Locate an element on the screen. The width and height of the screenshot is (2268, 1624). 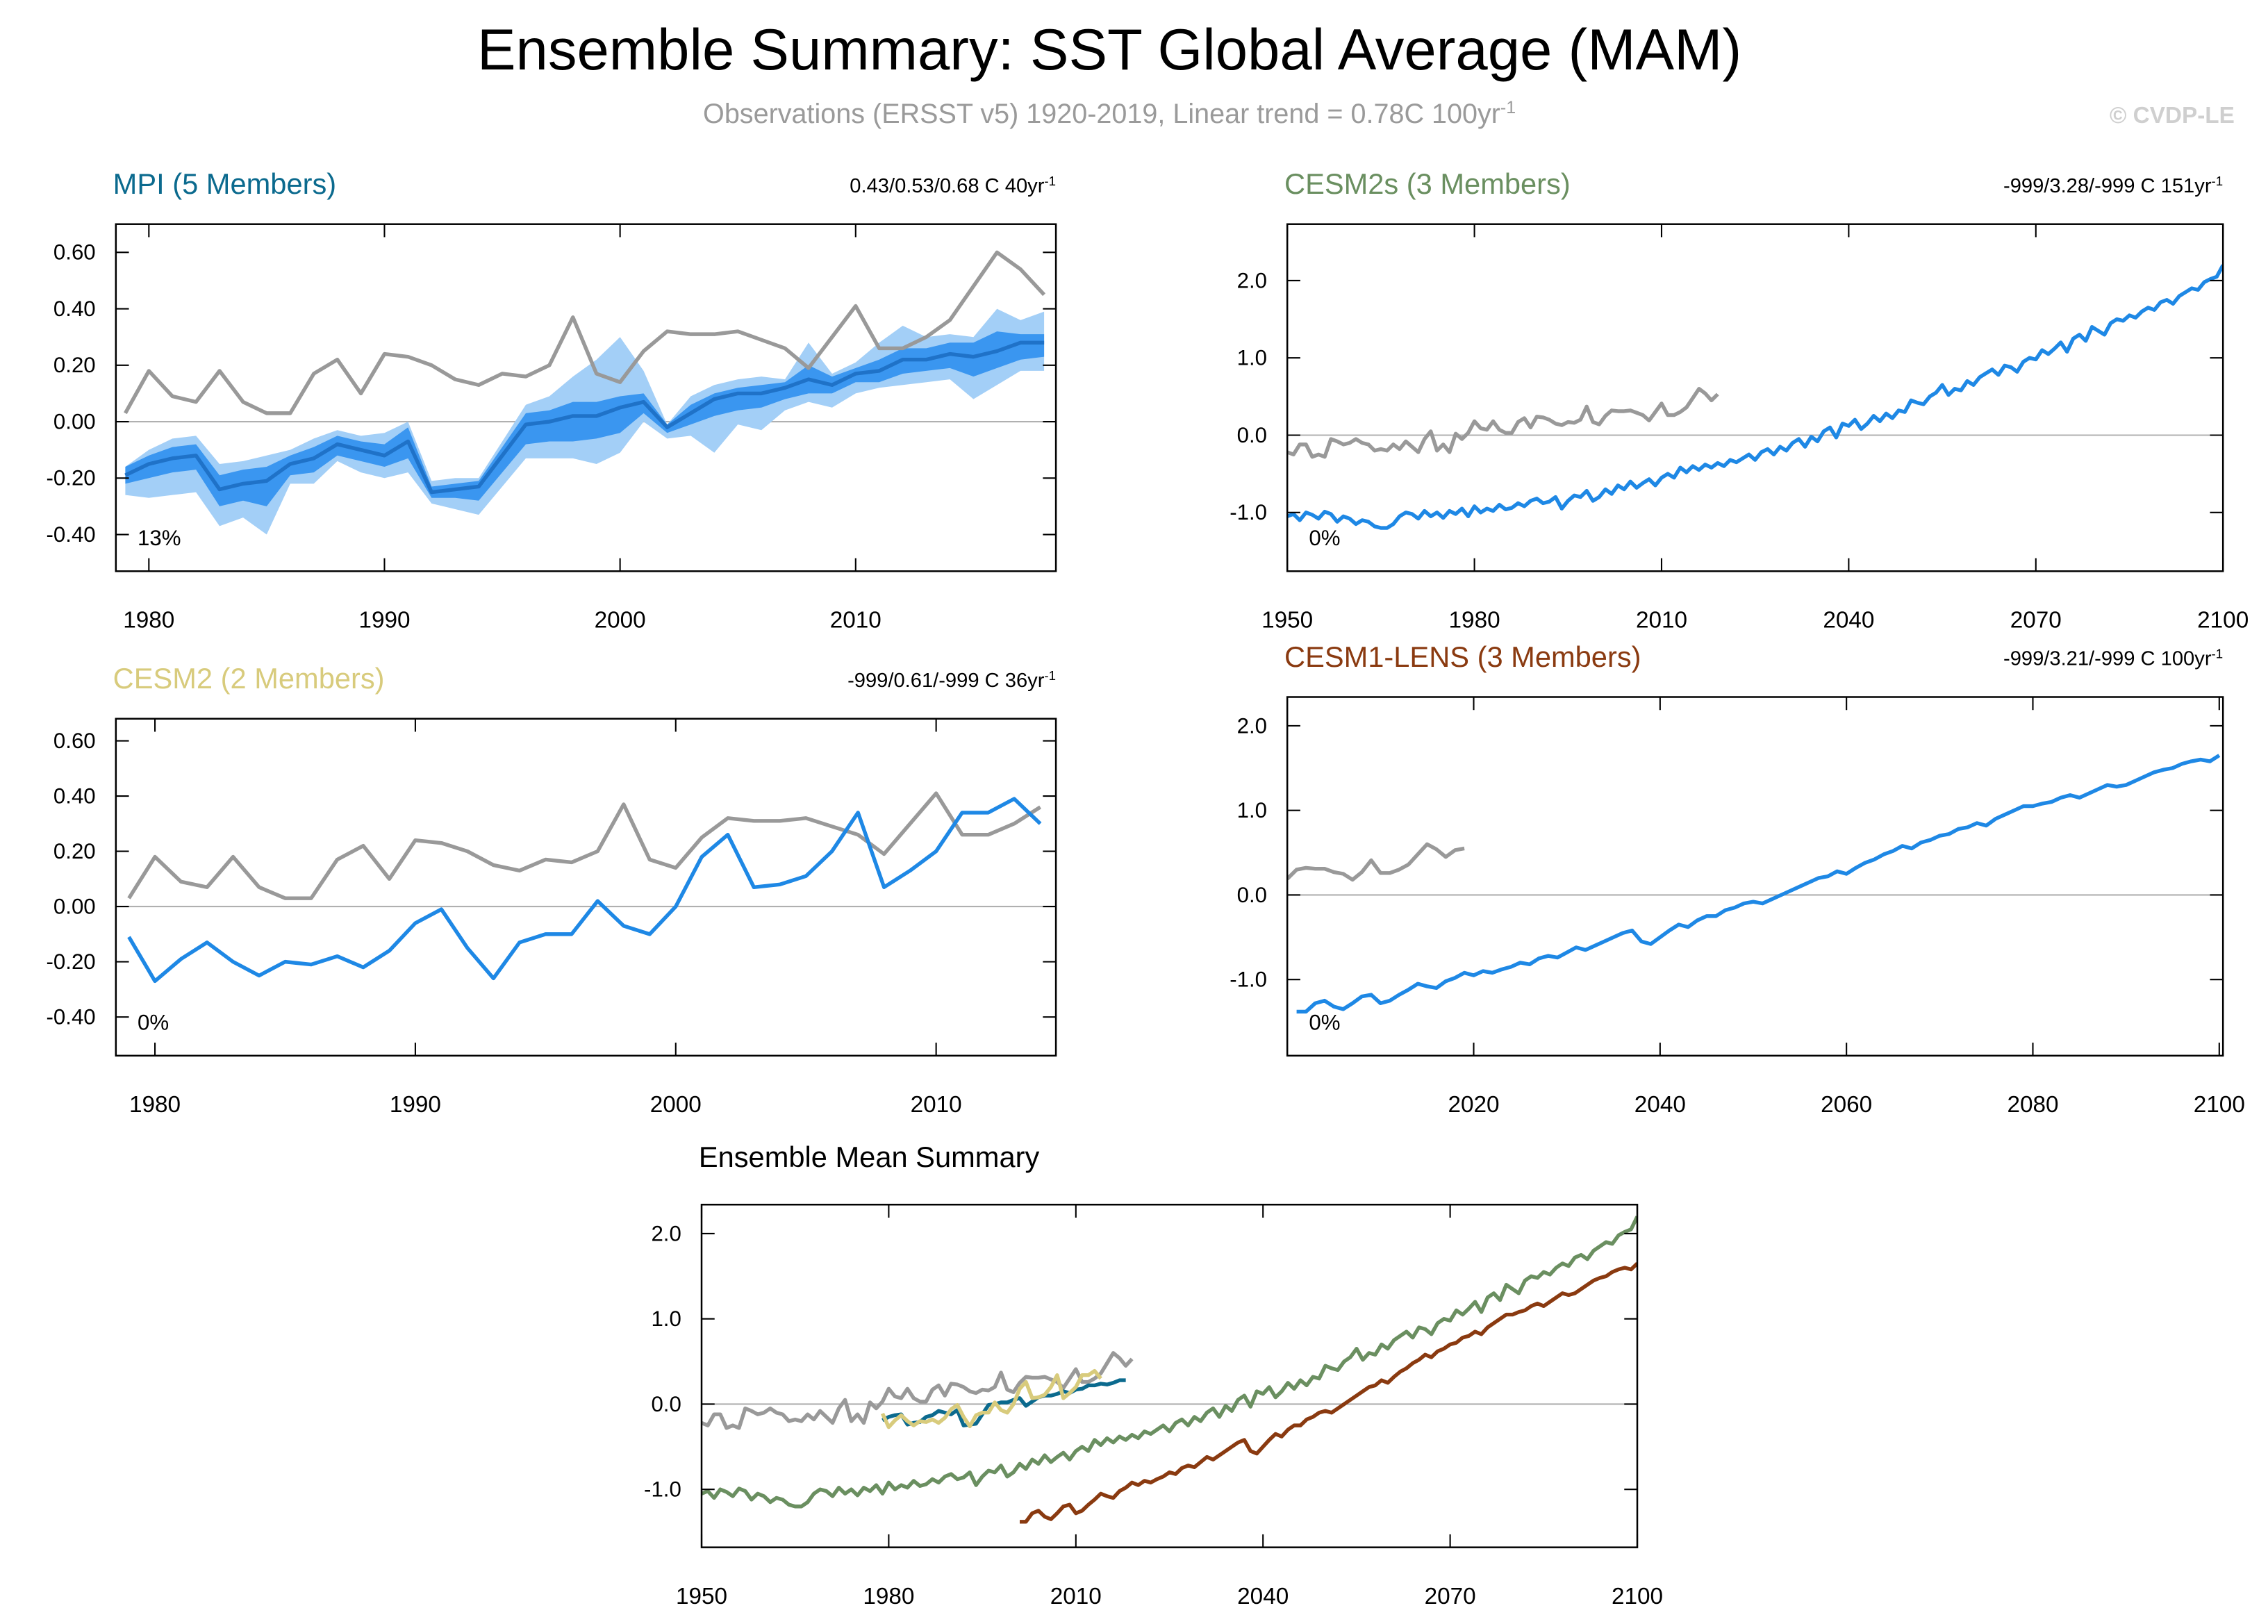
trend-text: -999/3.21/-999 C 100yr is located at coordinates (2107, 659).